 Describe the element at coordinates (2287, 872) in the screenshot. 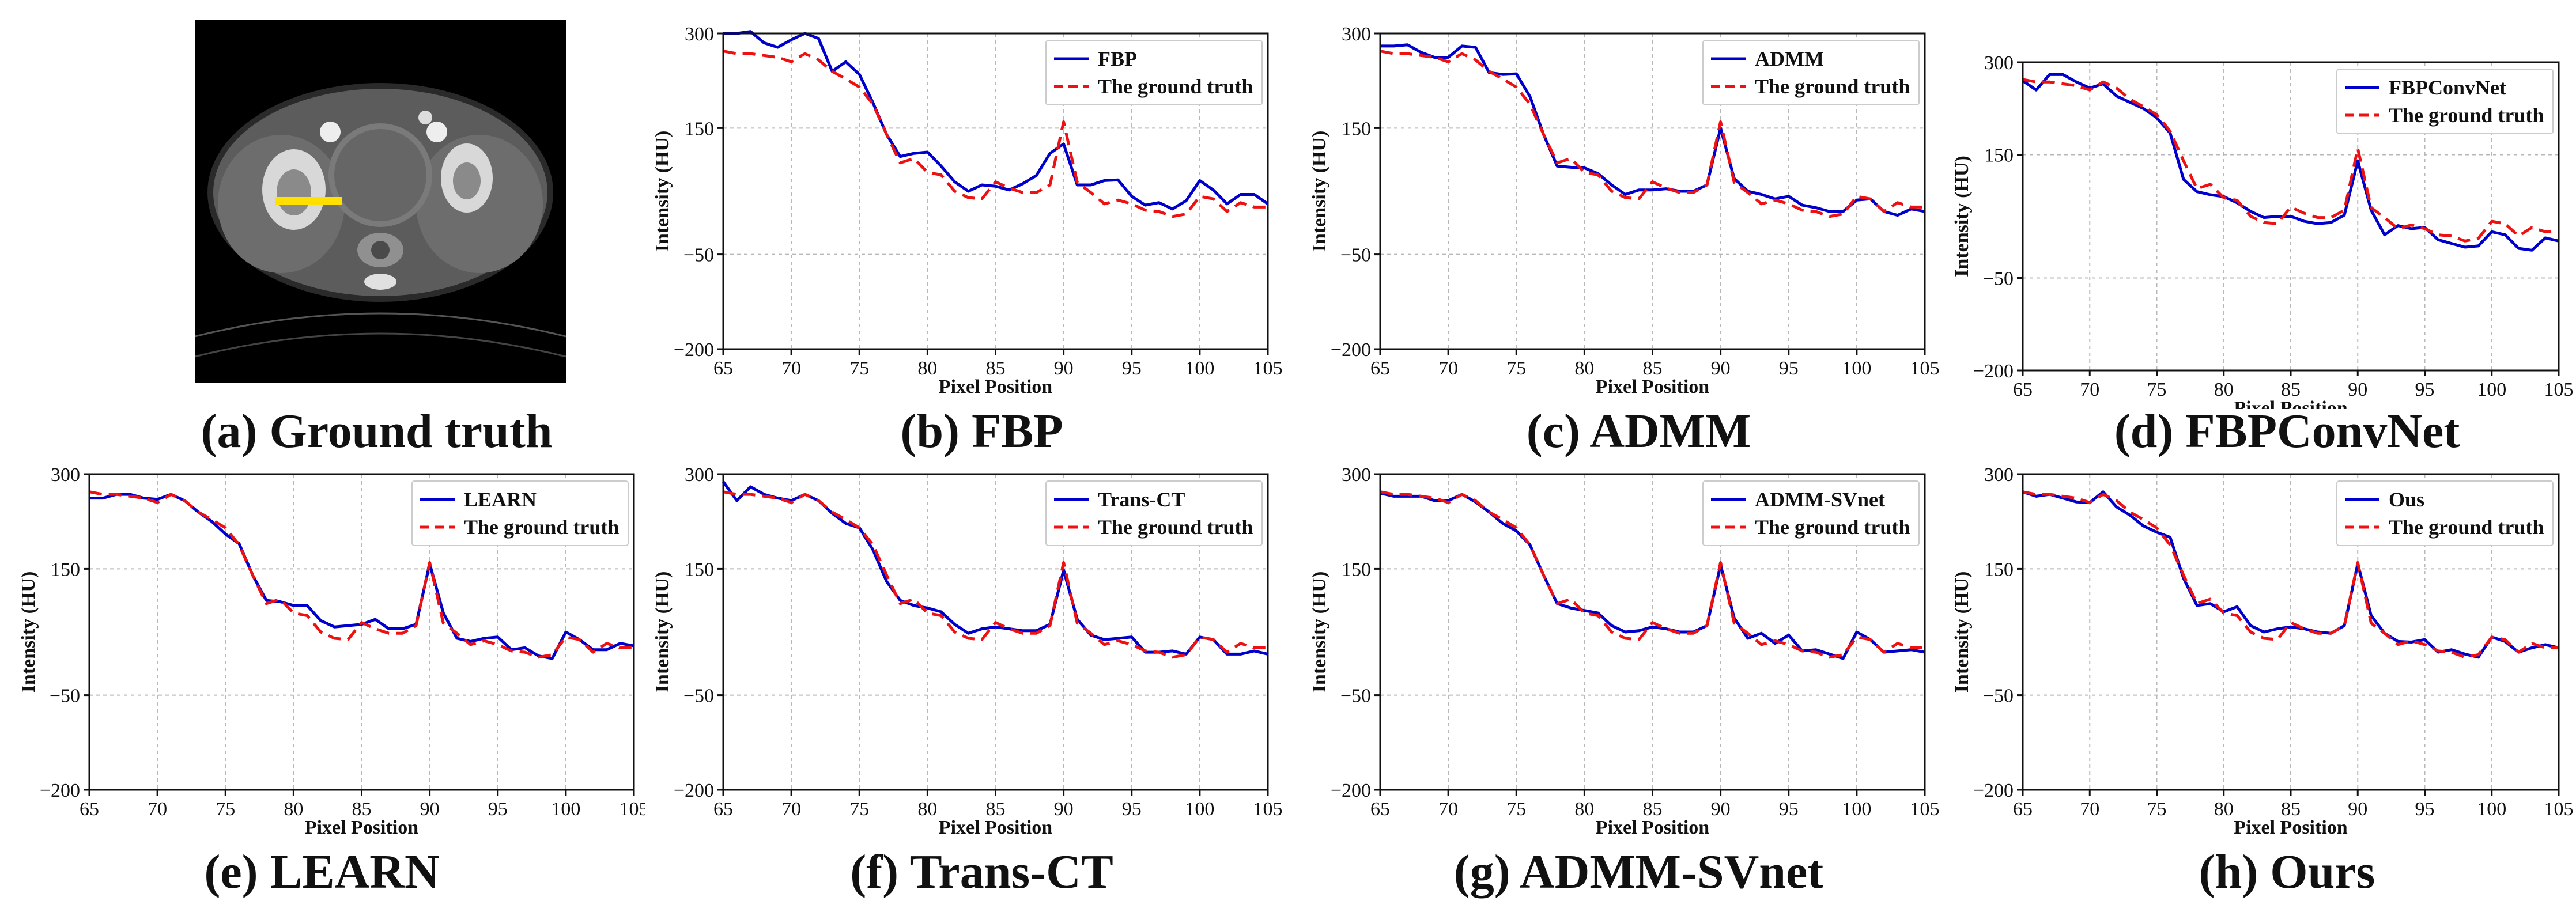

I see `caption-h: (h) Ours` at that location.